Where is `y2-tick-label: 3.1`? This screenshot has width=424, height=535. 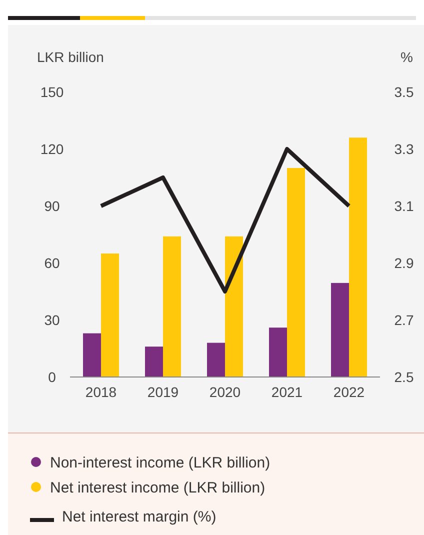
y2-tick-label: 3.1 is located at coordinates (404, 206).